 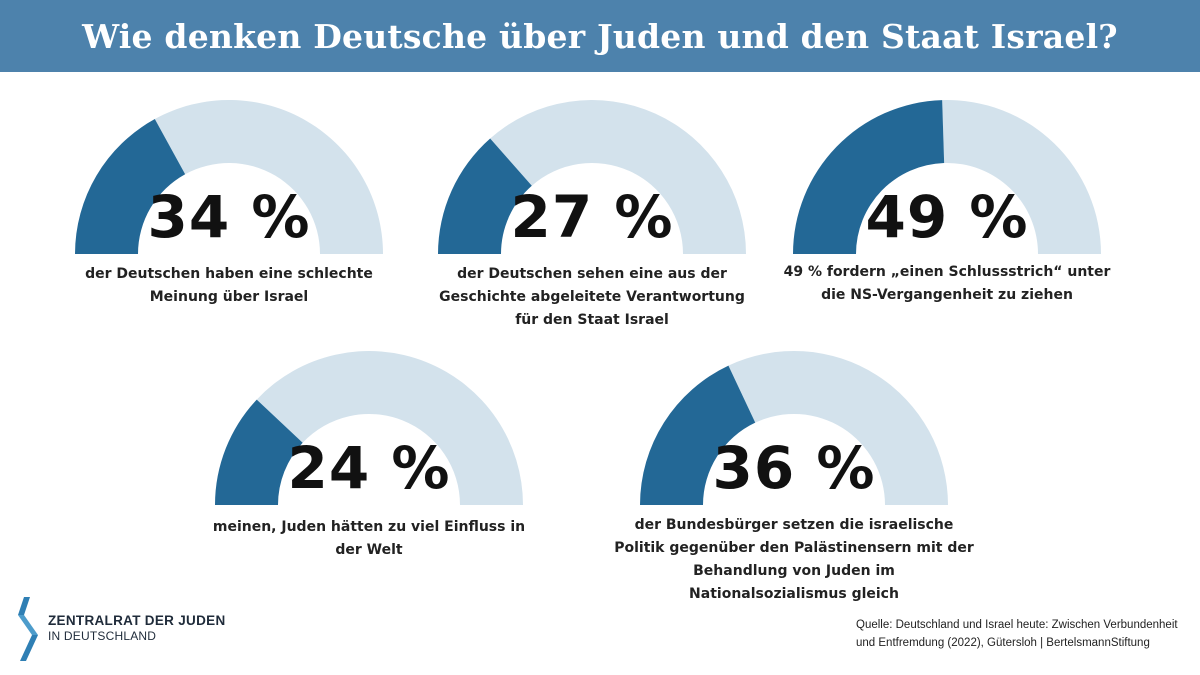 What do you see at coordinates (869, 177) in the screenshot?
I see `gauge-3-fill` at bounding box center [869, 177].